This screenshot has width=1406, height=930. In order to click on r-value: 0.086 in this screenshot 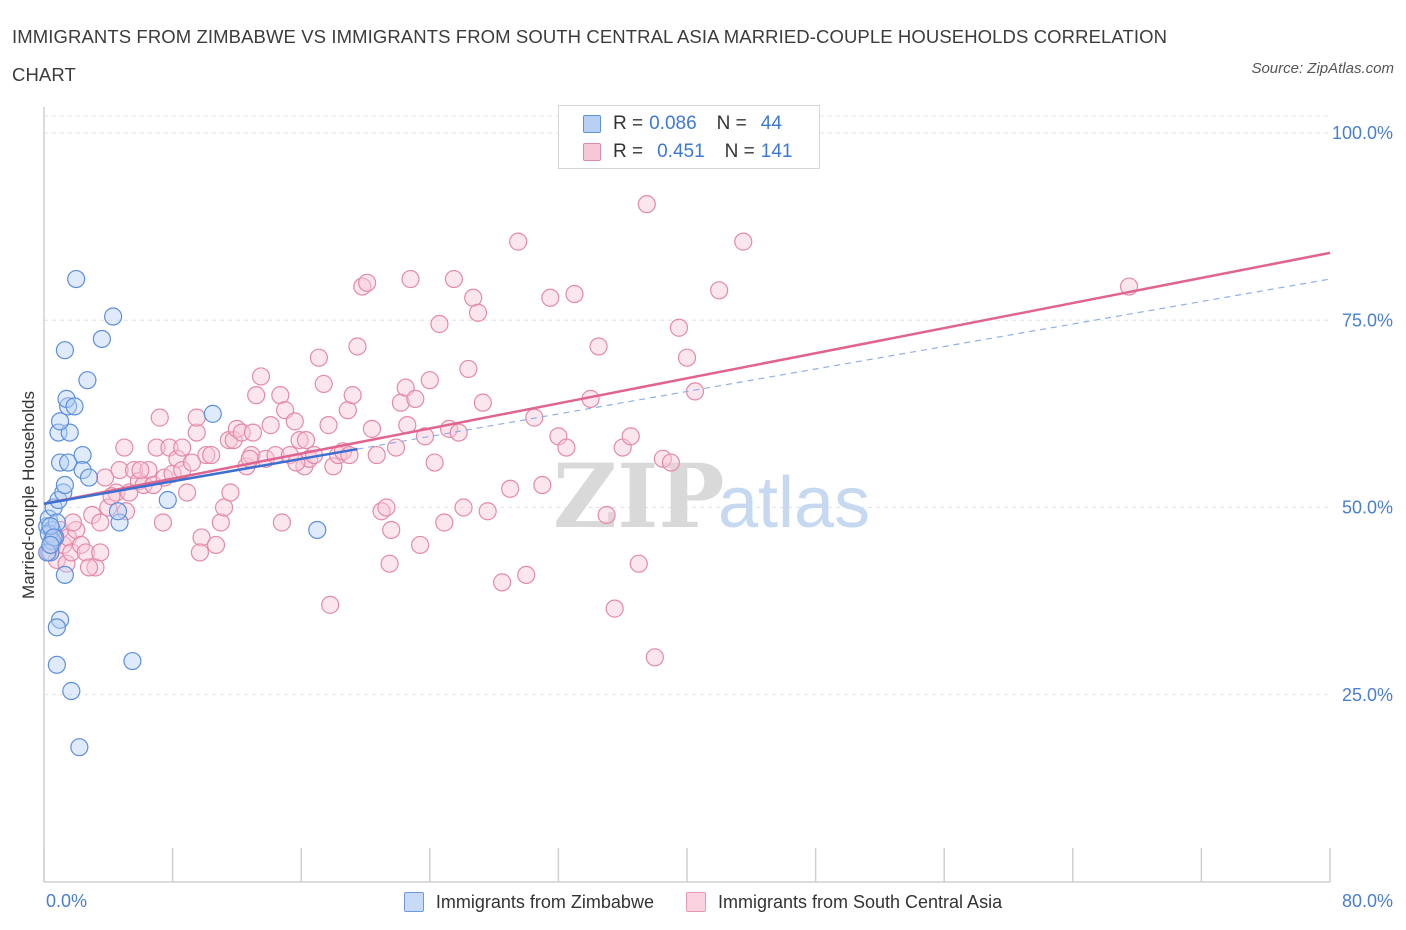, I will do `click(673, 123)`.